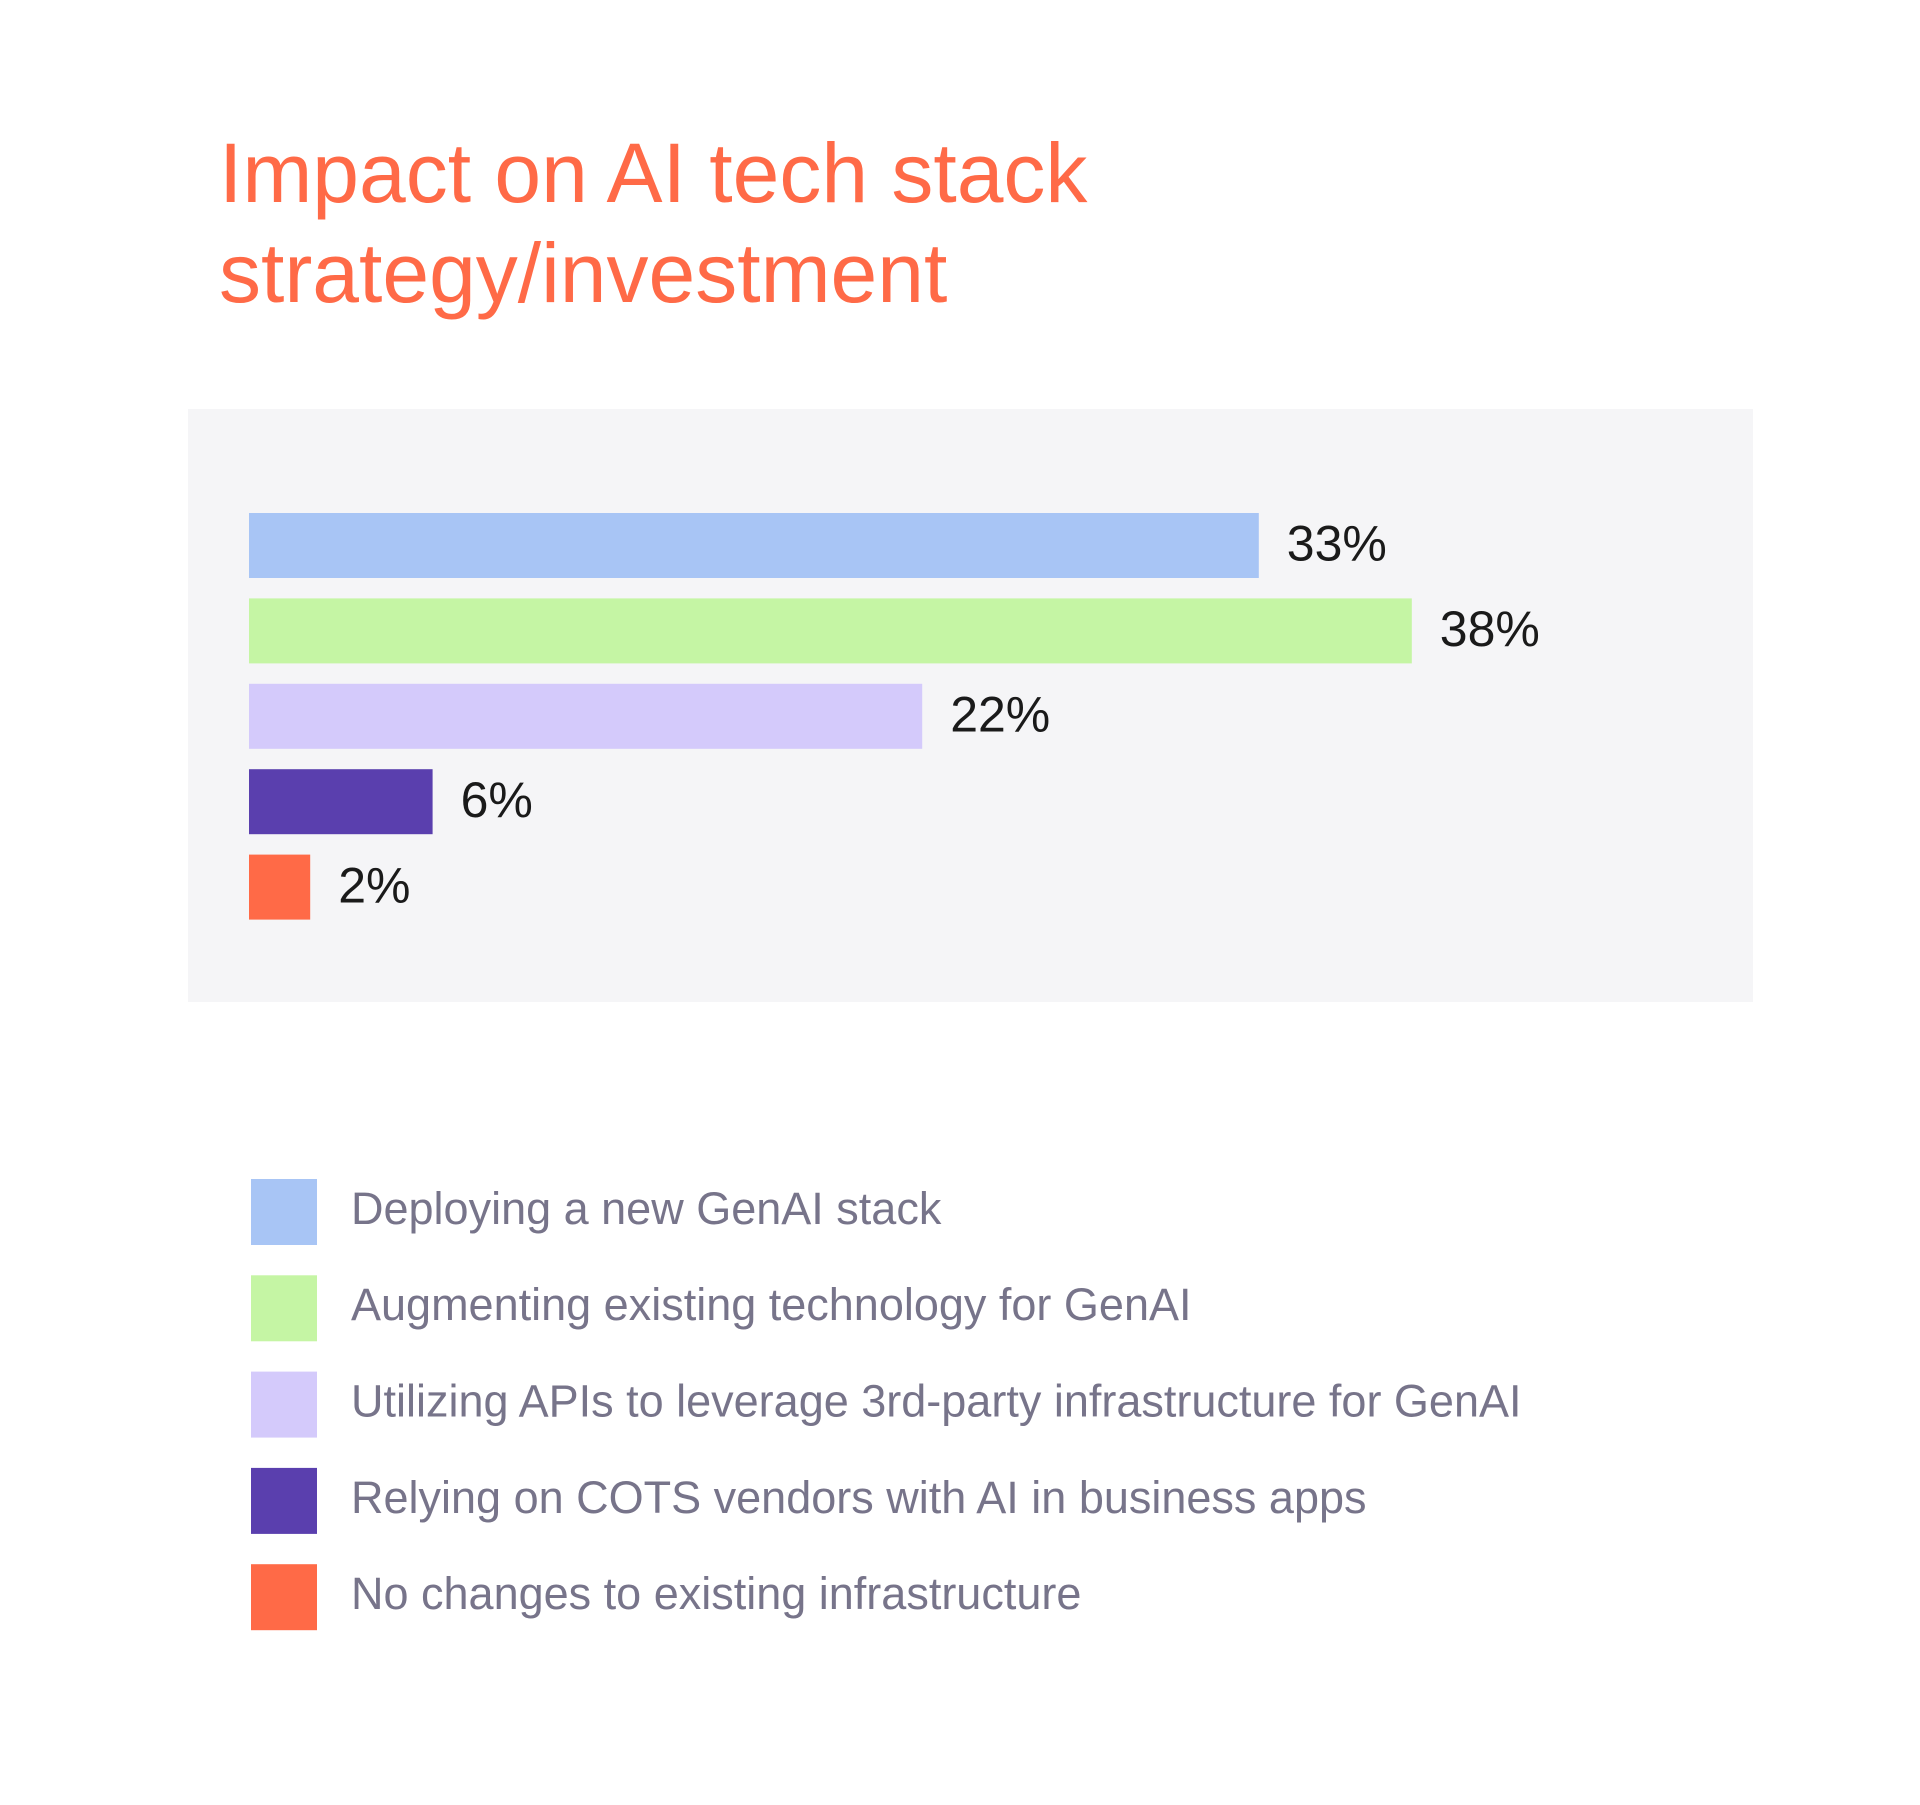 This screenshot has width=1920, height=1805. I want to click on value-label: 6%, so click(497, 800).